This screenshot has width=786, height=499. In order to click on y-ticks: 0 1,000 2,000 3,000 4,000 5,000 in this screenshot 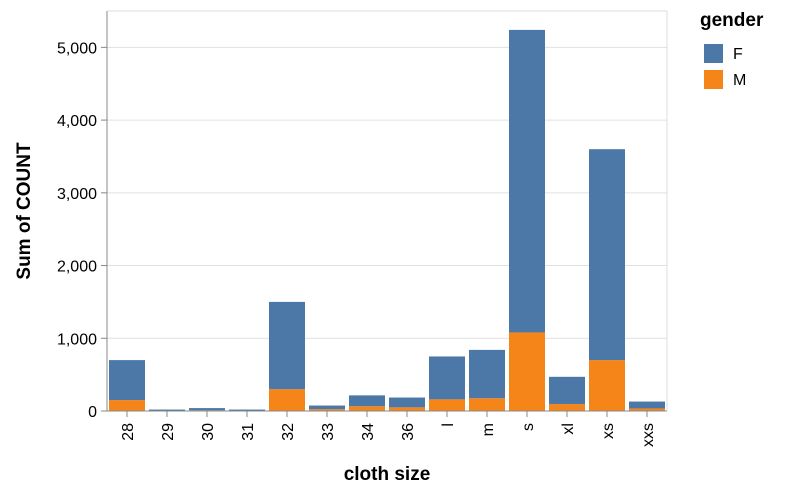, I will do `click(82, 230)`.